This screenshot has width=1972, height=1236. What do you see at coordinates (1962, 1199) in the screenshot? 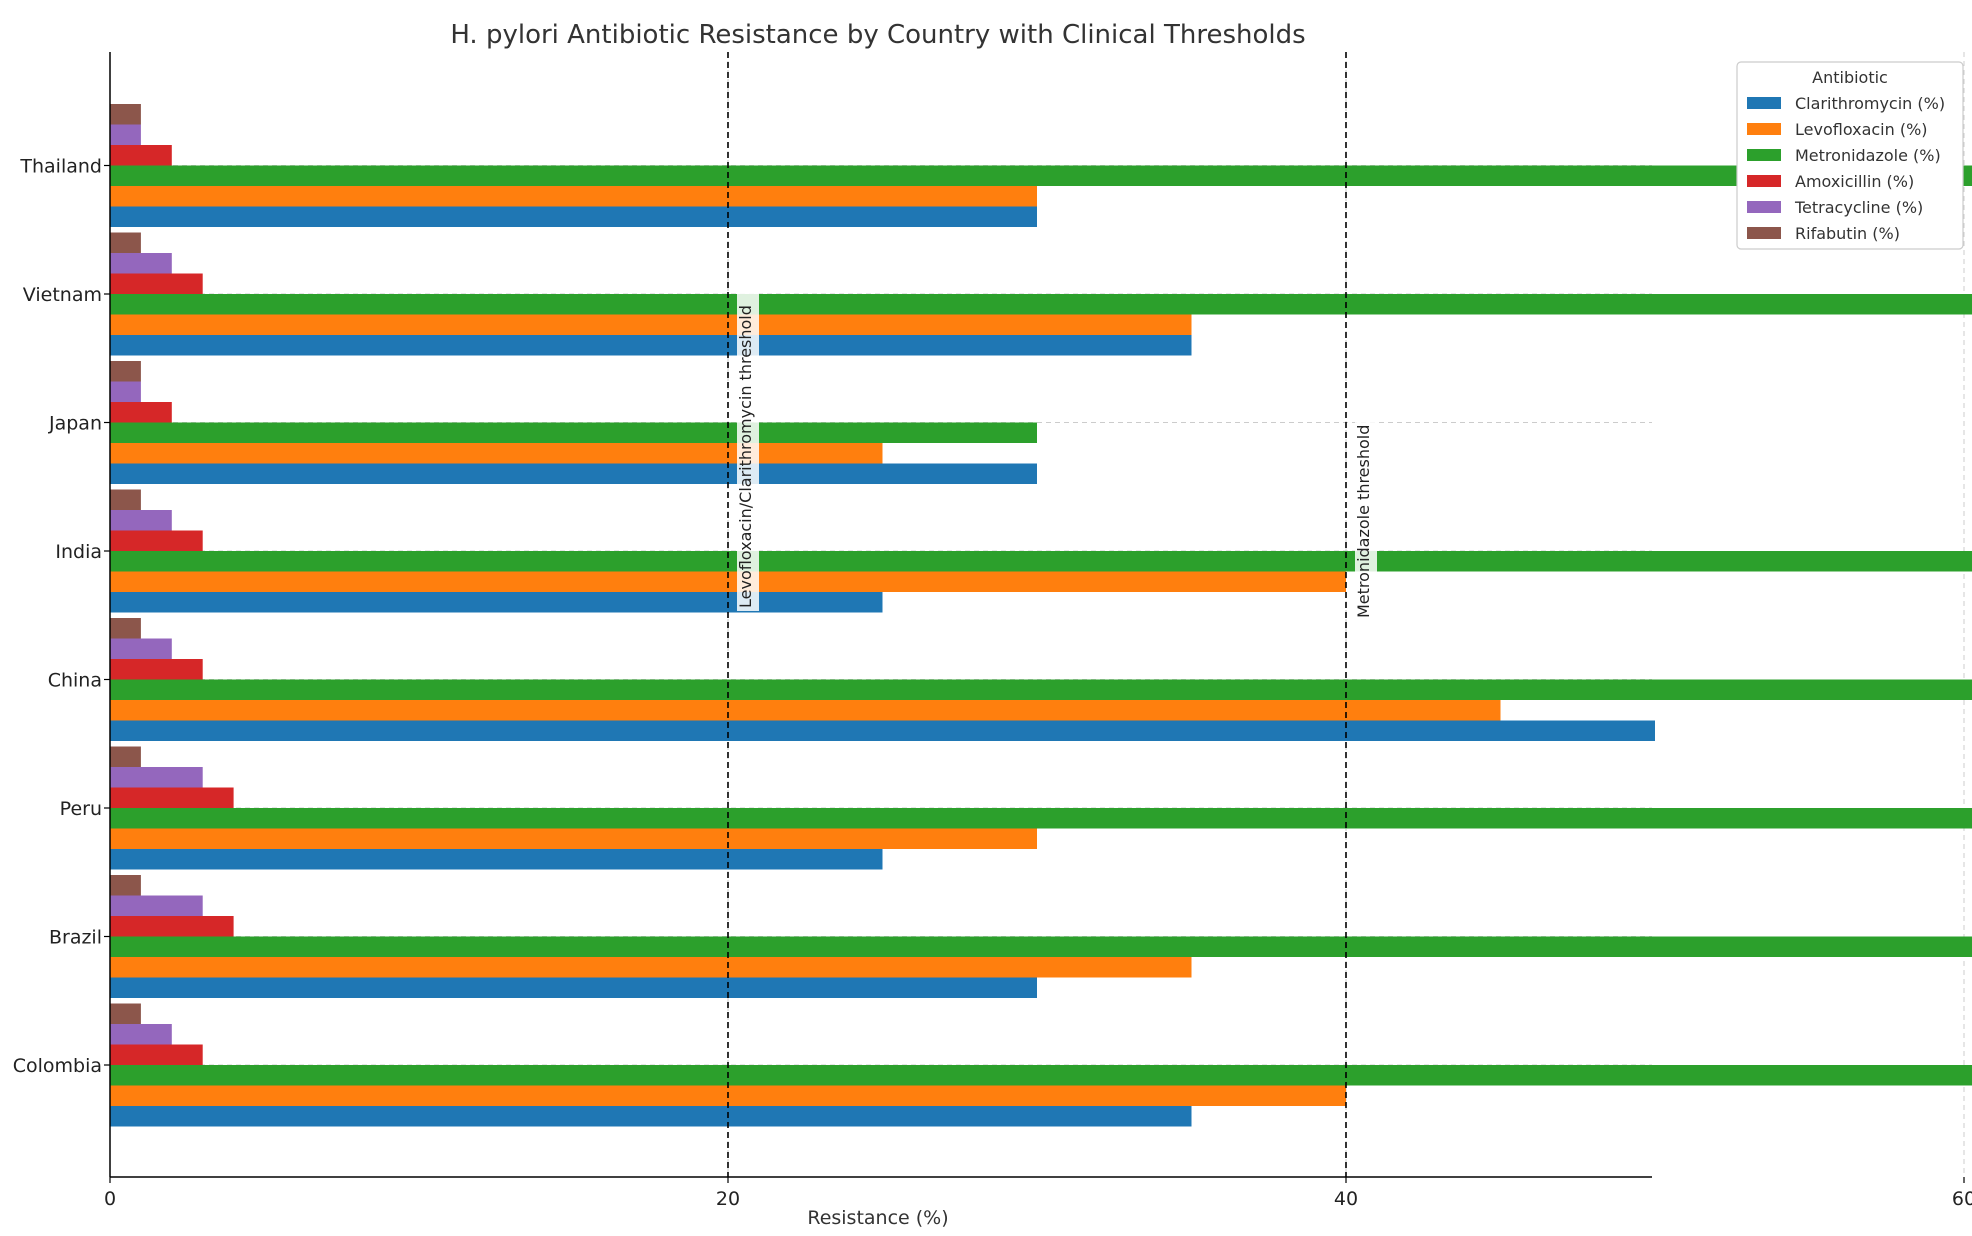
I see `x-tick-label-3: 60` at bounding box center [1962, 1199].